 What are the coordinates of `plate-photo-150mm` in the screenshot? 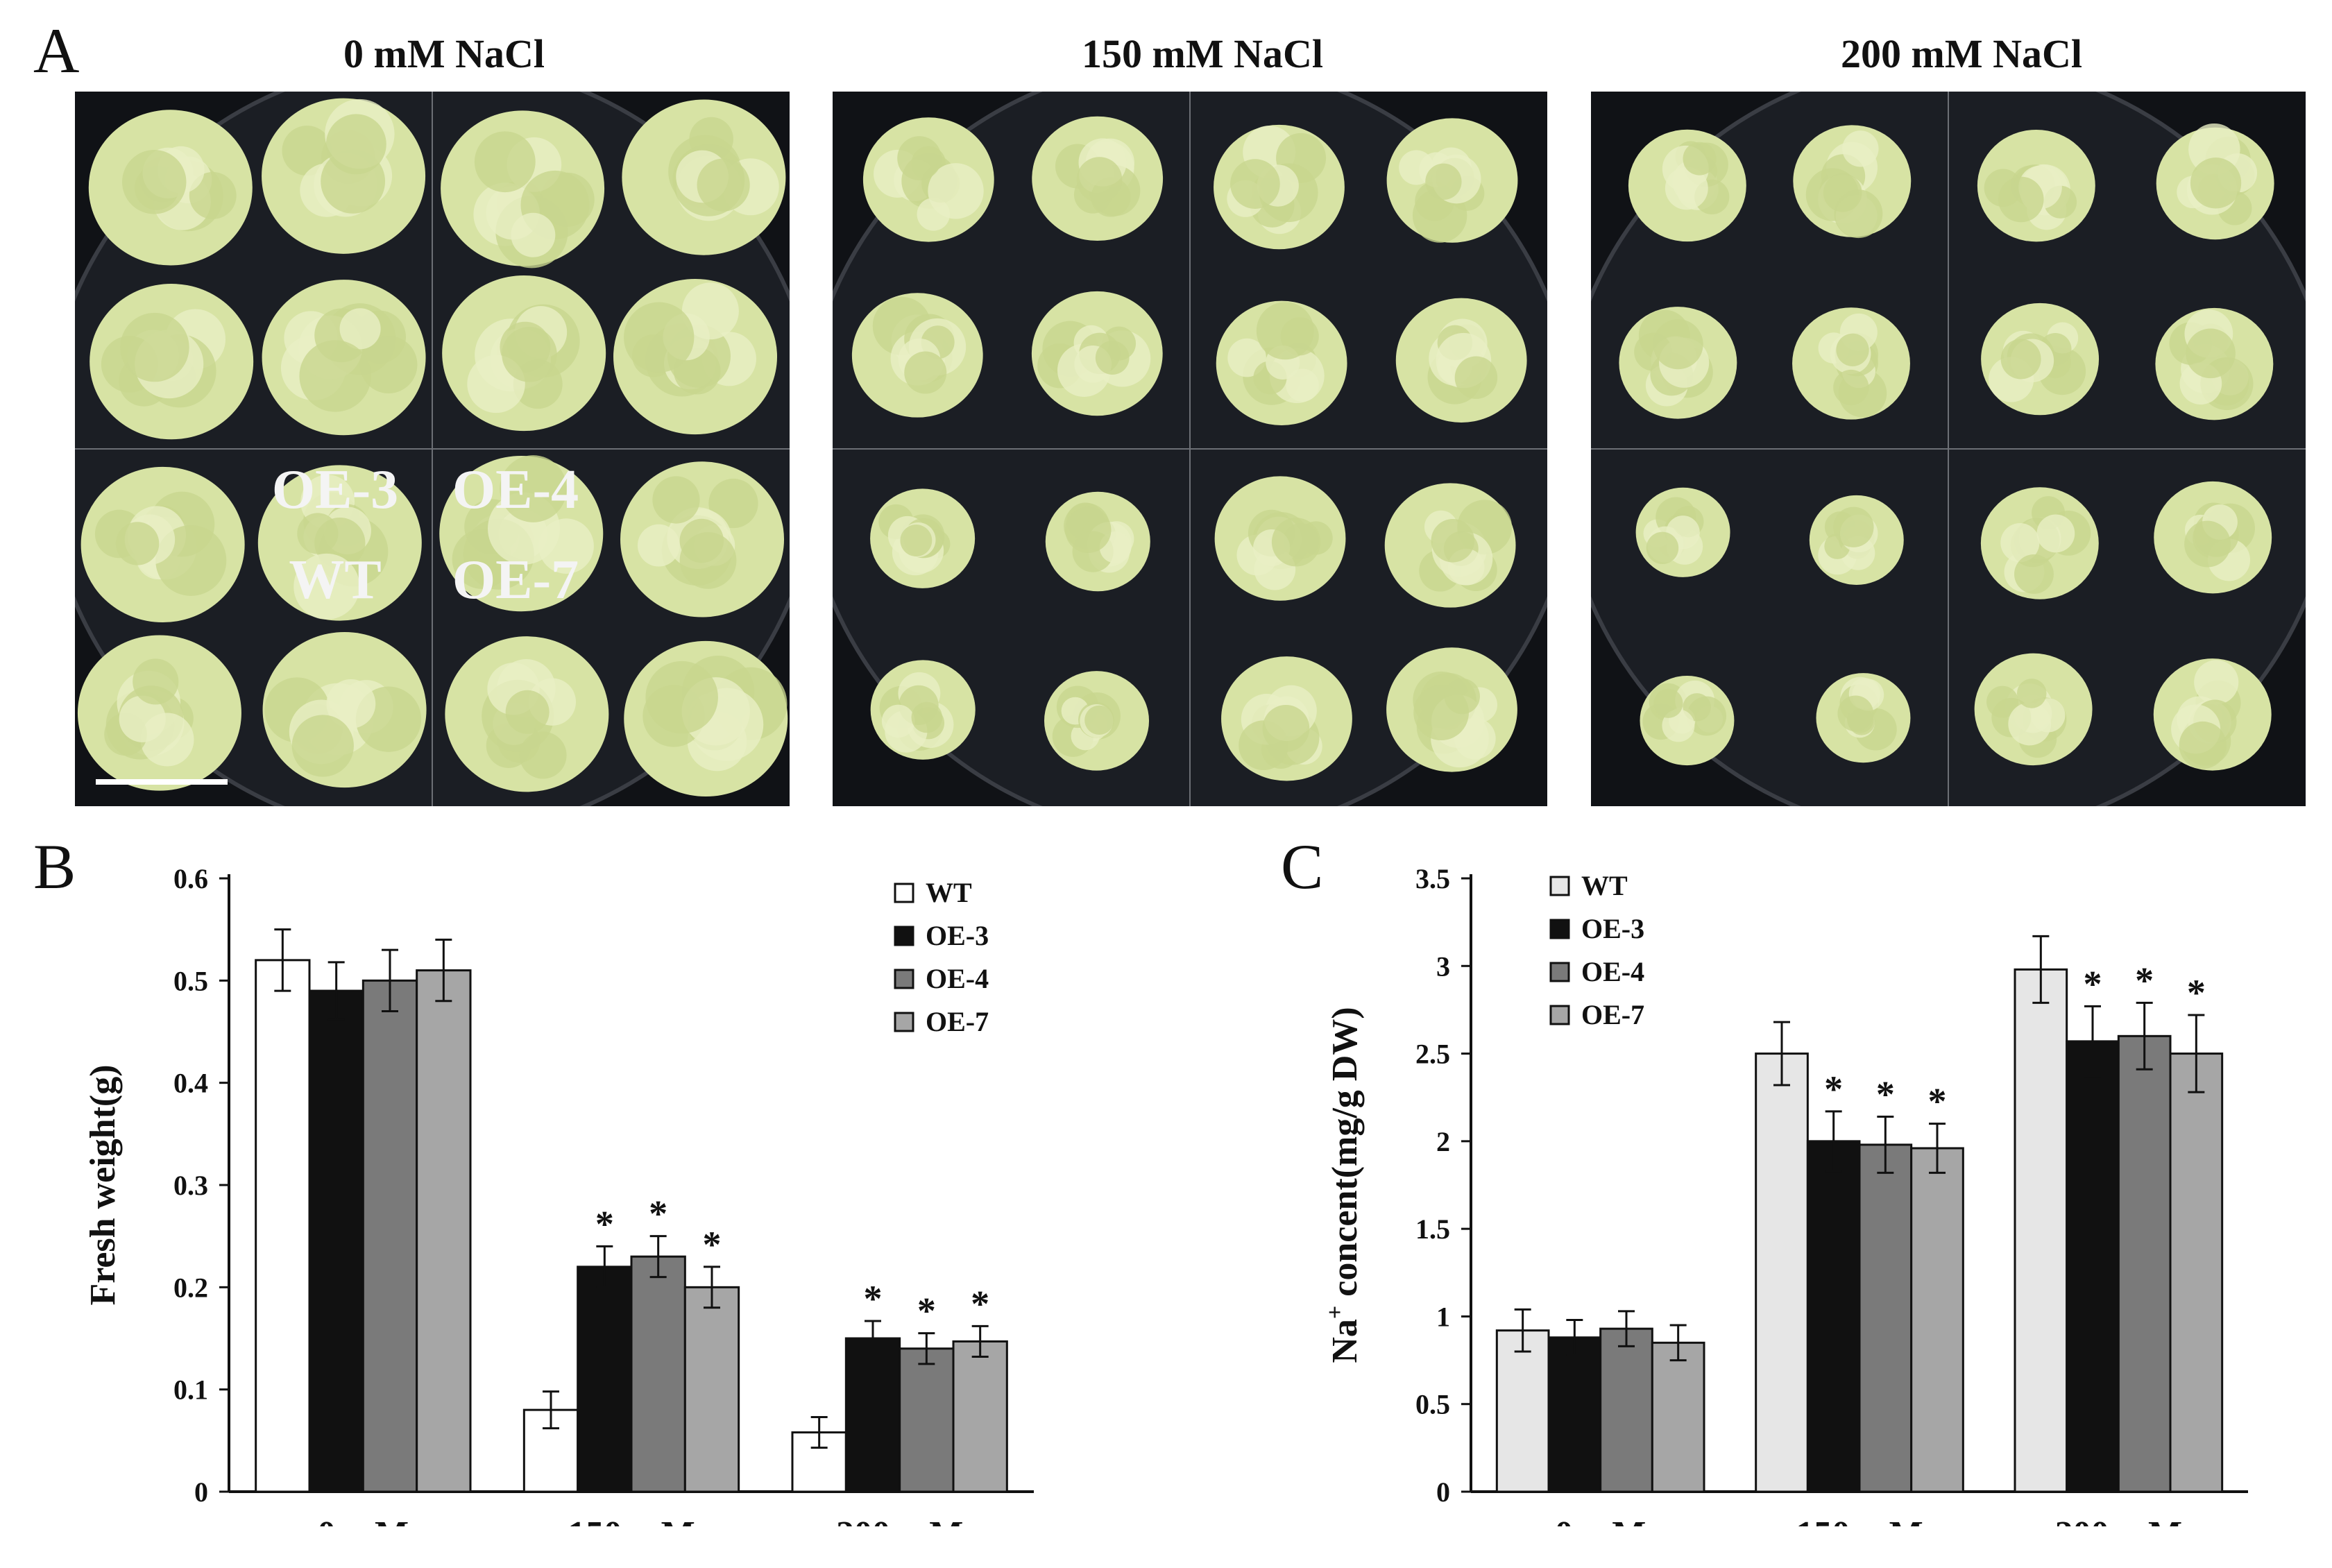 It's located at (1190, 449).